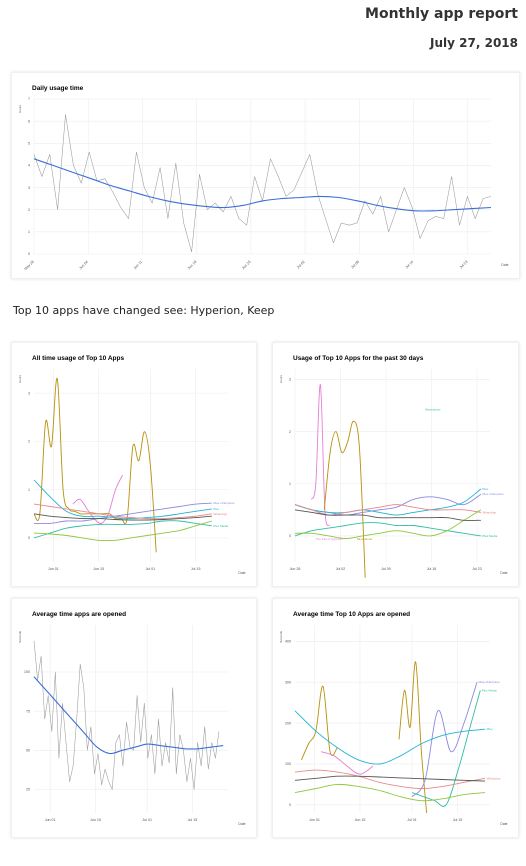 This screenshot has width=526, height=866. Describe the element at coordinates (474, 43) in the screenshot. I see `report-date: July 27, 2018` at that location.